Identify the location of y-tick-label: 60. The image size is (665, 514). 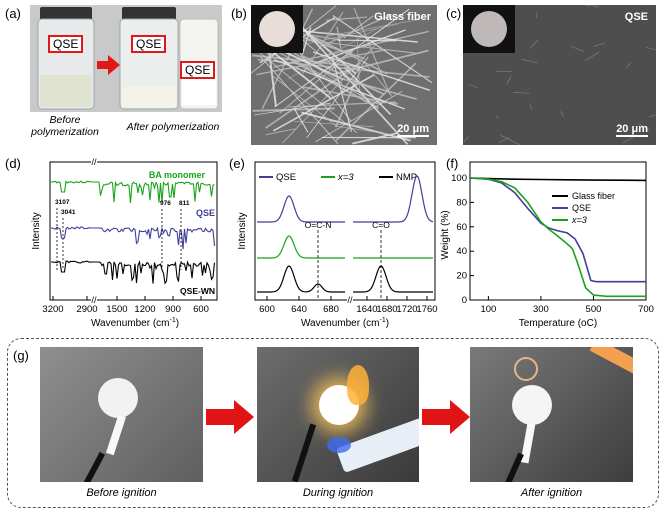
(461, 227).